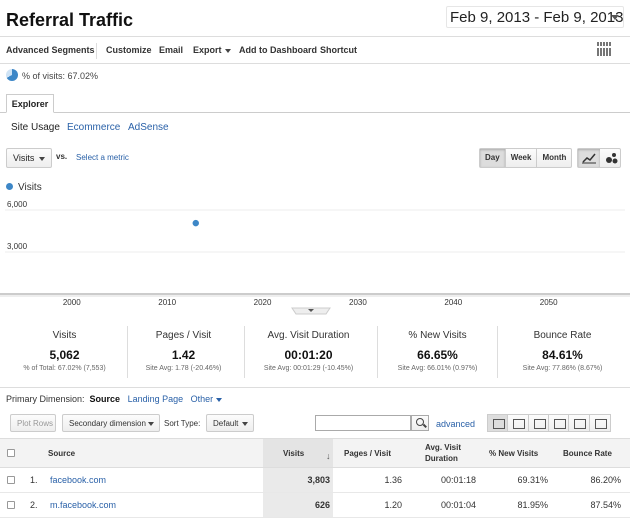 The width and height of the screenshot is (630, 528). I want to click on table-search-input, so click(363, 423).